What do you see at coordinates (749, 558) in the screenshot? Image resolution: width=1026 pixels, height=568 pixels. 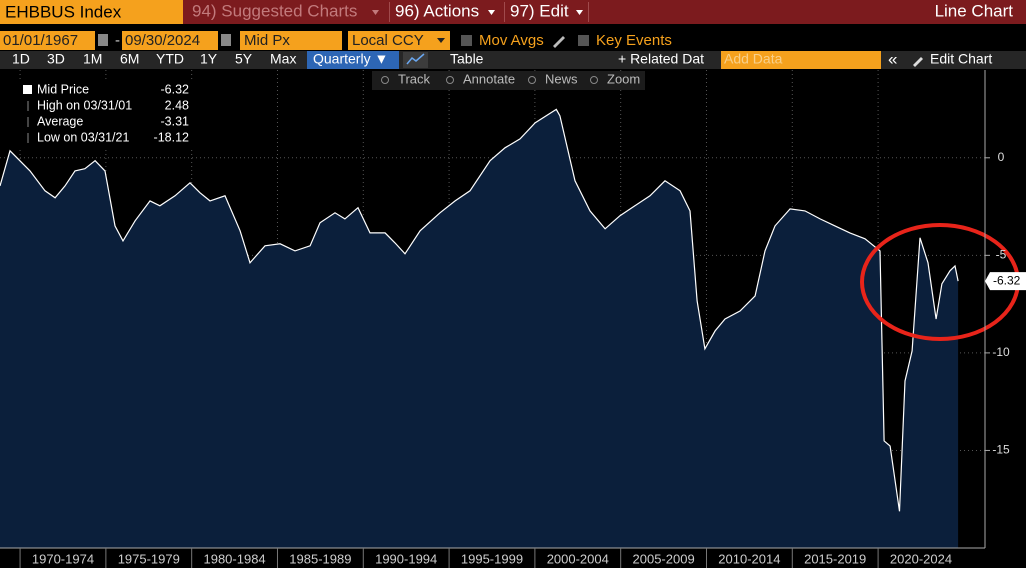 I see `x-tick-label: 2010-2014` at bounding box center [749, 558].